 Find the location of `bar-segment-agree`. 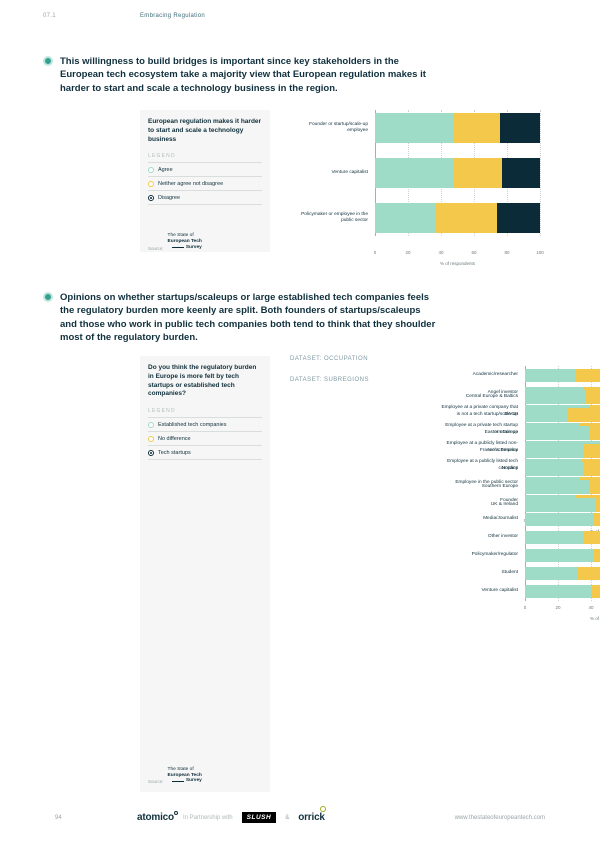

bar-segment-agree is located at coordinates (406, 218).